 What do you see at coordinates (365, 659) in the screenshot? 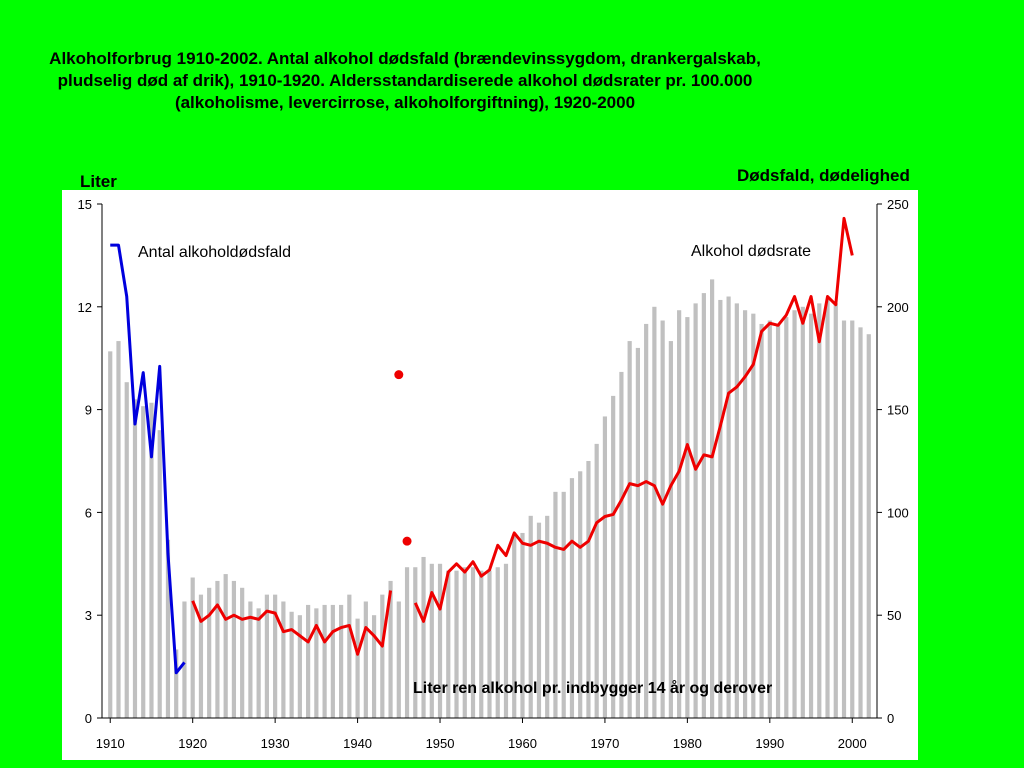
I see `bar-1941` at bounding box center [365, 659].